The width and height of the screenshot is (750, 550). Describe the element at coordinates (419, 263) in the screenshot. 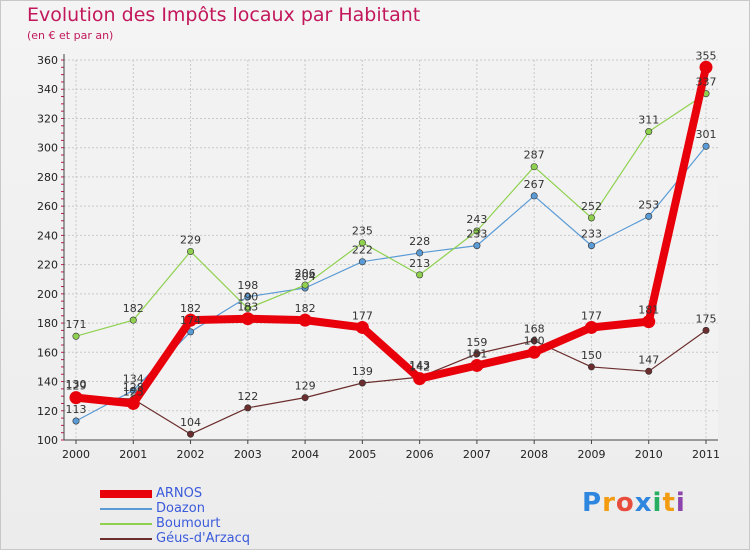

I see `data-label-boumourt: 213` at that location.